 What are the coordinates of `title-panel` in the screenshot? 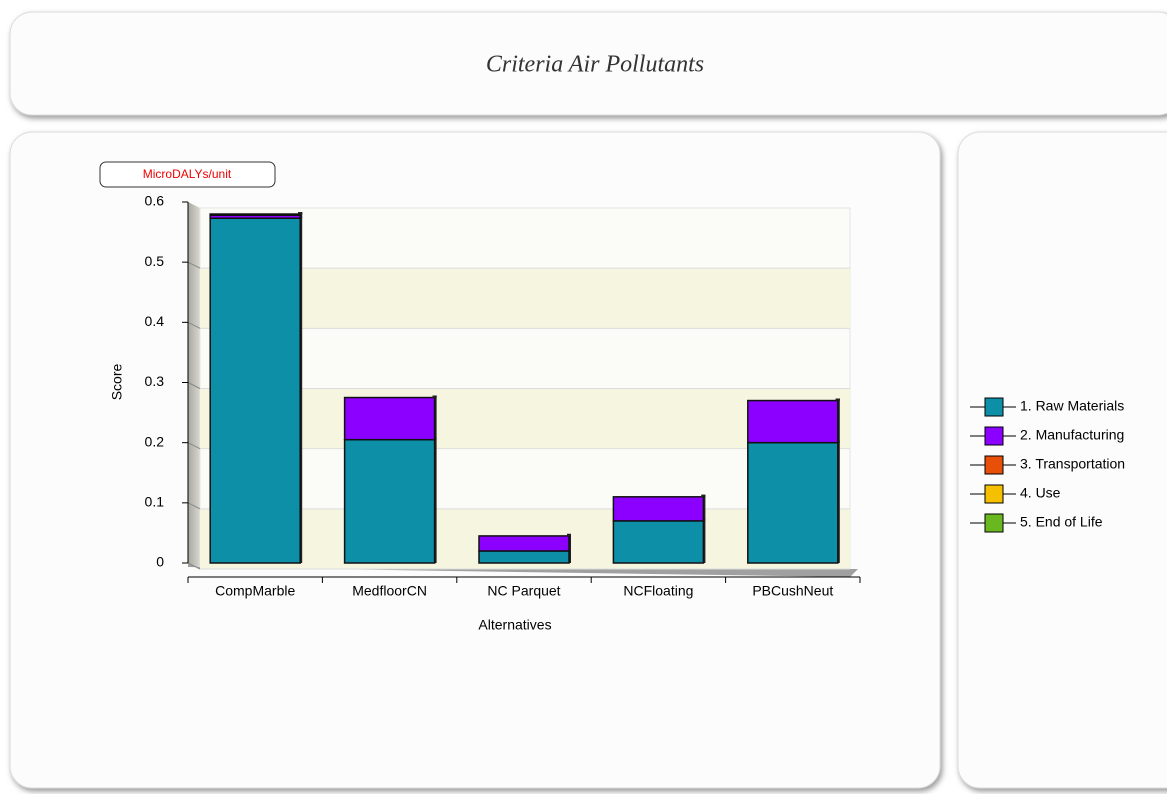 It's located at (588, 63).